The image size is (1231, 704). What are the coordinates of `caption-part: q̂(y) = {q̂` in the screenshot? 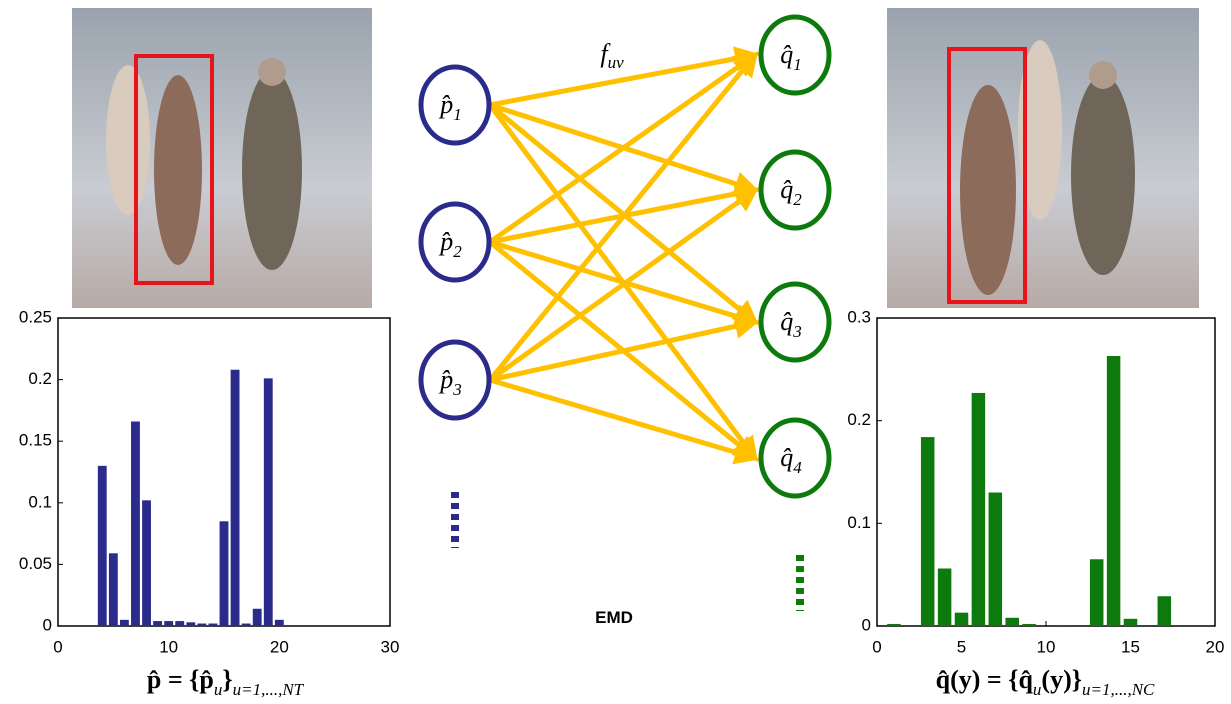 It's located at (985, 679).